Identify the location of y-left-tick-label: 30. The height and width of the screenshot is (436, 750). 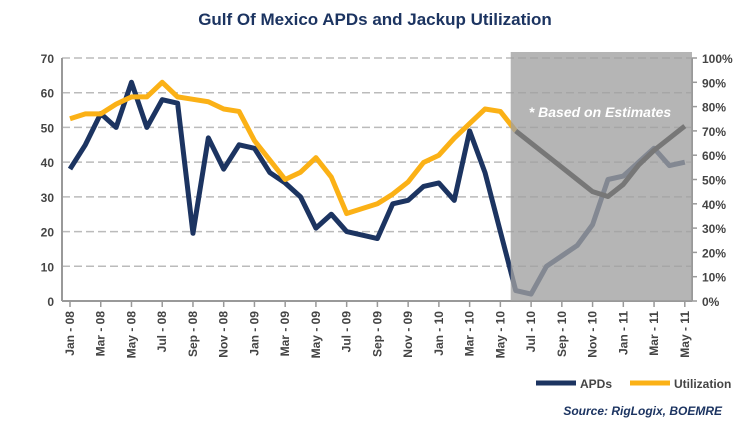
(48, 198).